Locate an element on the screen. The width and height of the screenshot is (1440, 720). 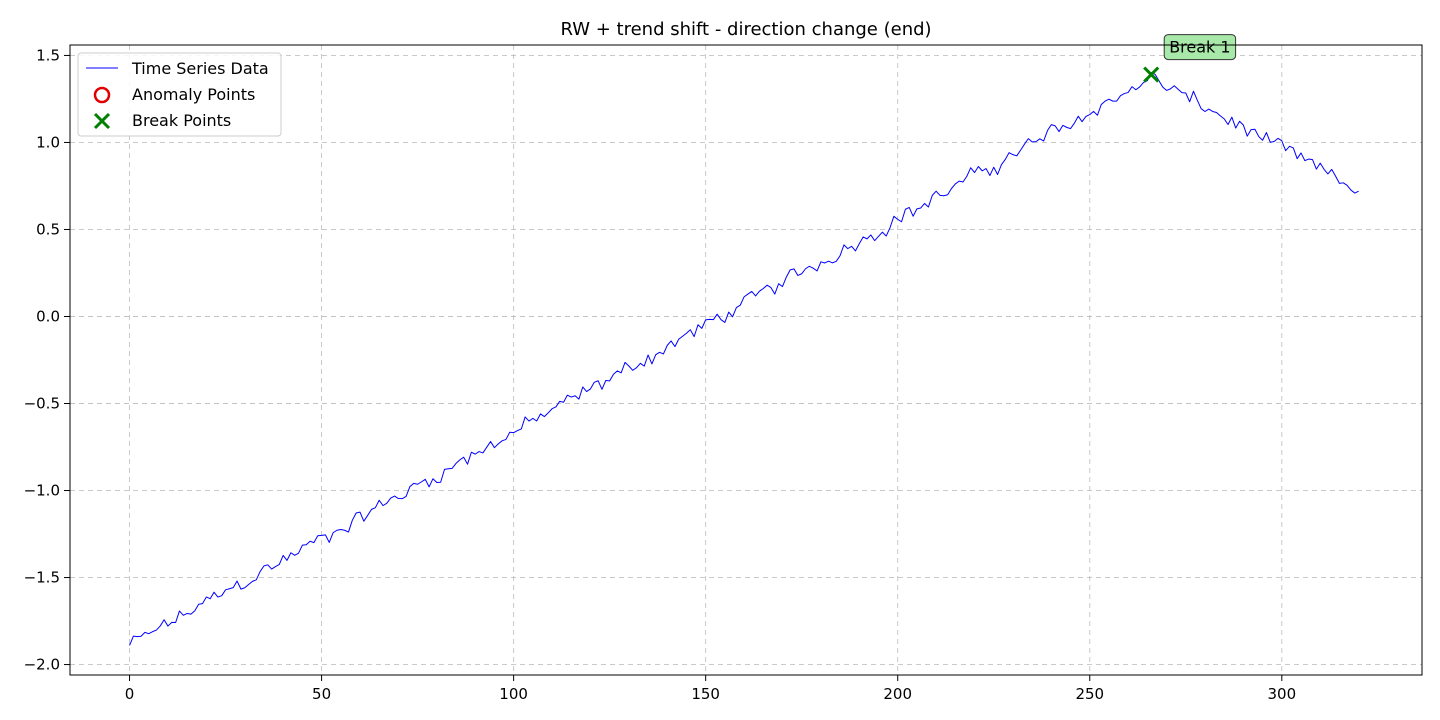
x-tick-label: 200 is located at coordinates (897, 694).